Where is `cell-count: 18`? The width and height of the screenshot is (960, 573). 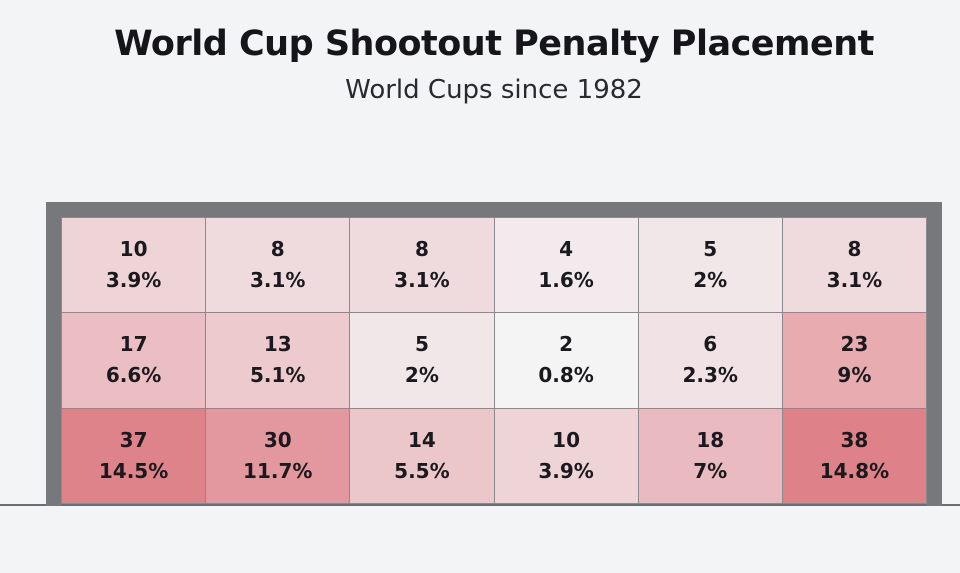 cell-count: 18 is located at coordinates (710, 439).